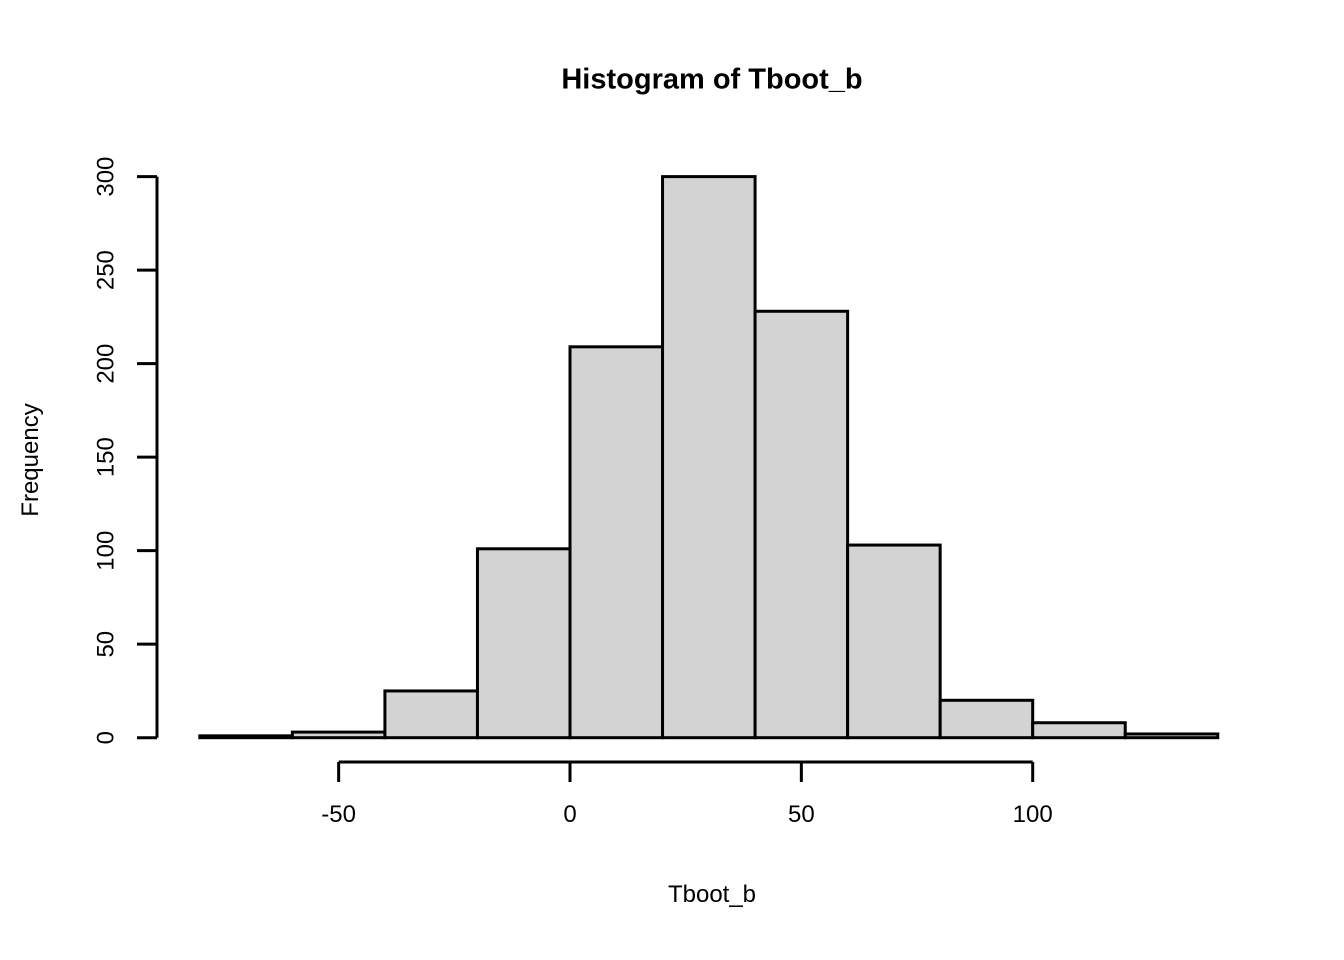 The image size is (1344, 960). What do you see at coordinates (105, 457) in the screenshot?
I see `y-tick-label-150: 150` at bounding box center [105, 457].